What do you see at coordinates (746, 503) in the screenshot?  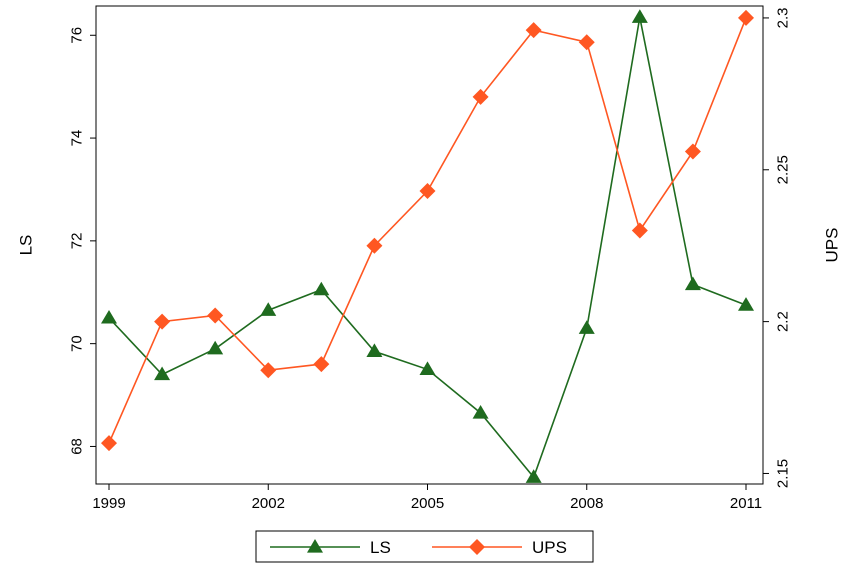 I see `x-tick-label: 2011` at bounding box center [746, 503].